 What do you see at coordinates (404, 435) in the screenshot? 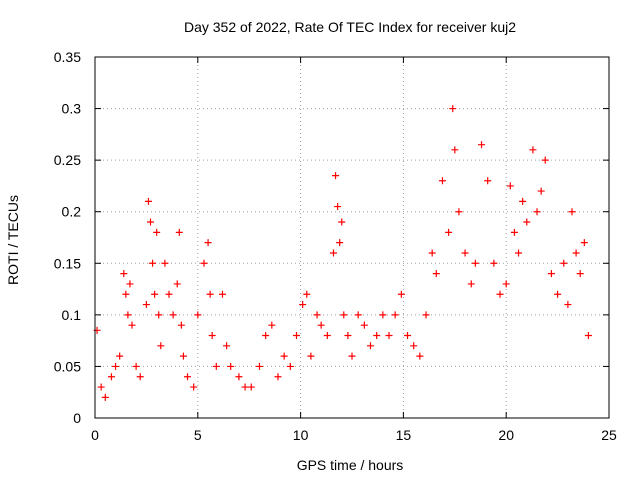
I see `x-tick-label: 15` at bounding box center [404, 435].